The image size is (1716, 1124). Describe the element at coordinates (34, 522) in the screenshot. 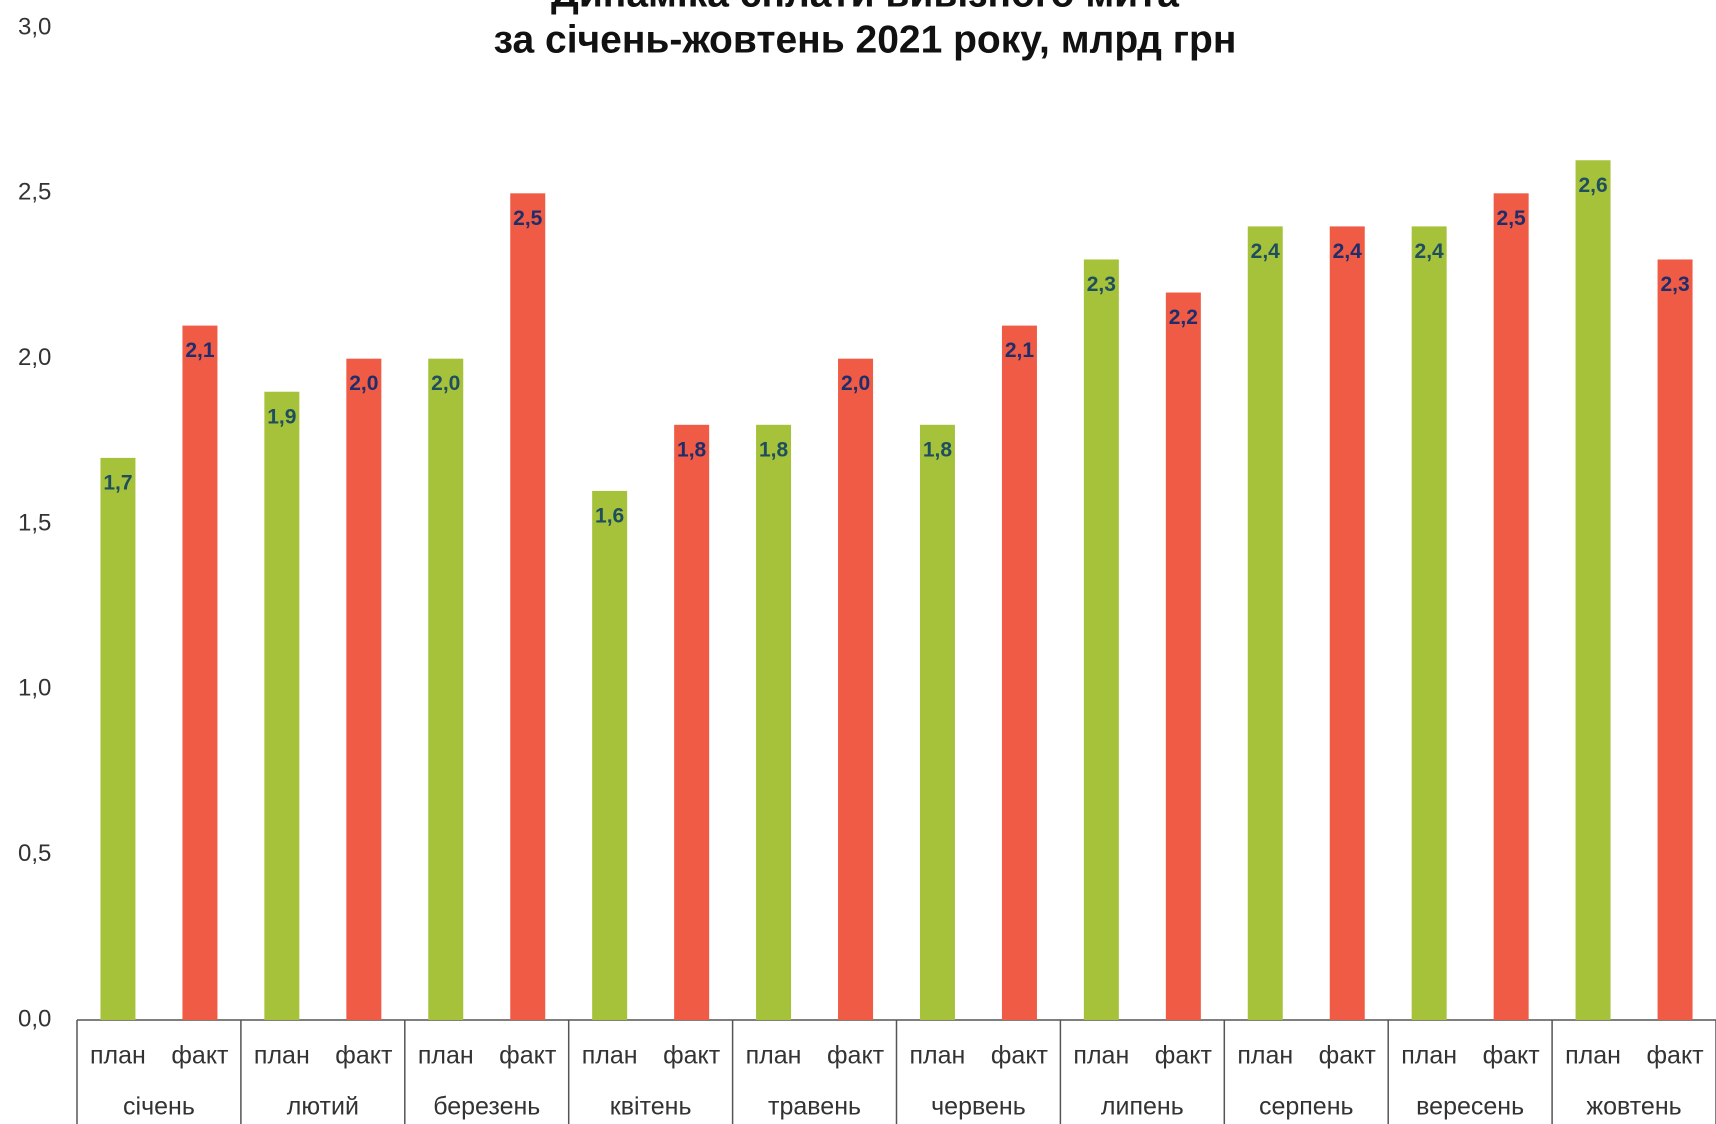

I see `y-tick-label: 1,5` at that location.